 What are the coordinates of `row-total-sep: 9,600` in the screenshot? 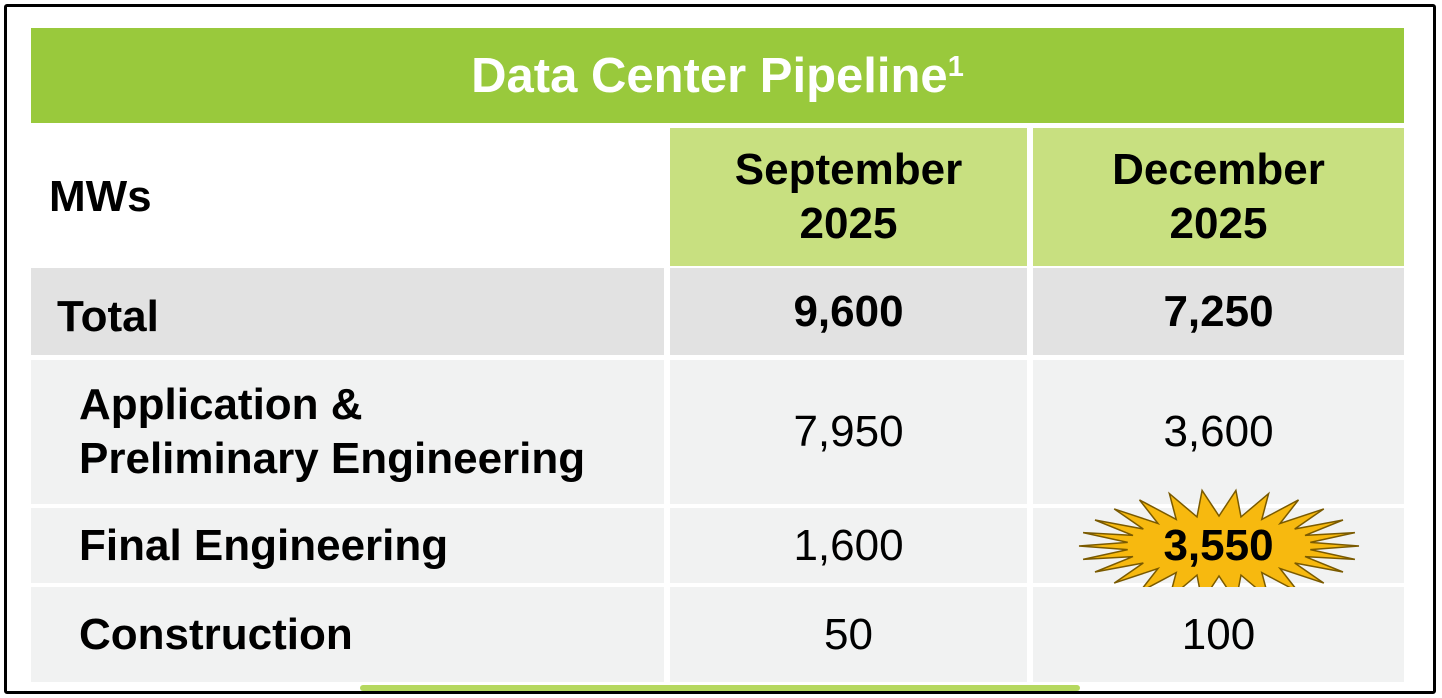 It's located at (848, 311).